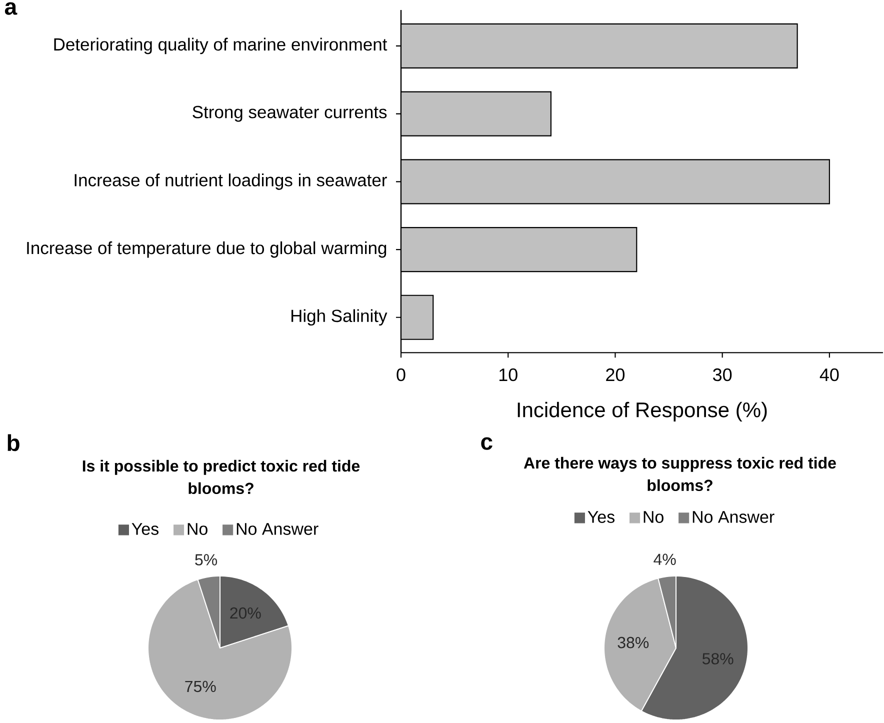  I want to click on x-tick-label: 40, so click(829, 375).